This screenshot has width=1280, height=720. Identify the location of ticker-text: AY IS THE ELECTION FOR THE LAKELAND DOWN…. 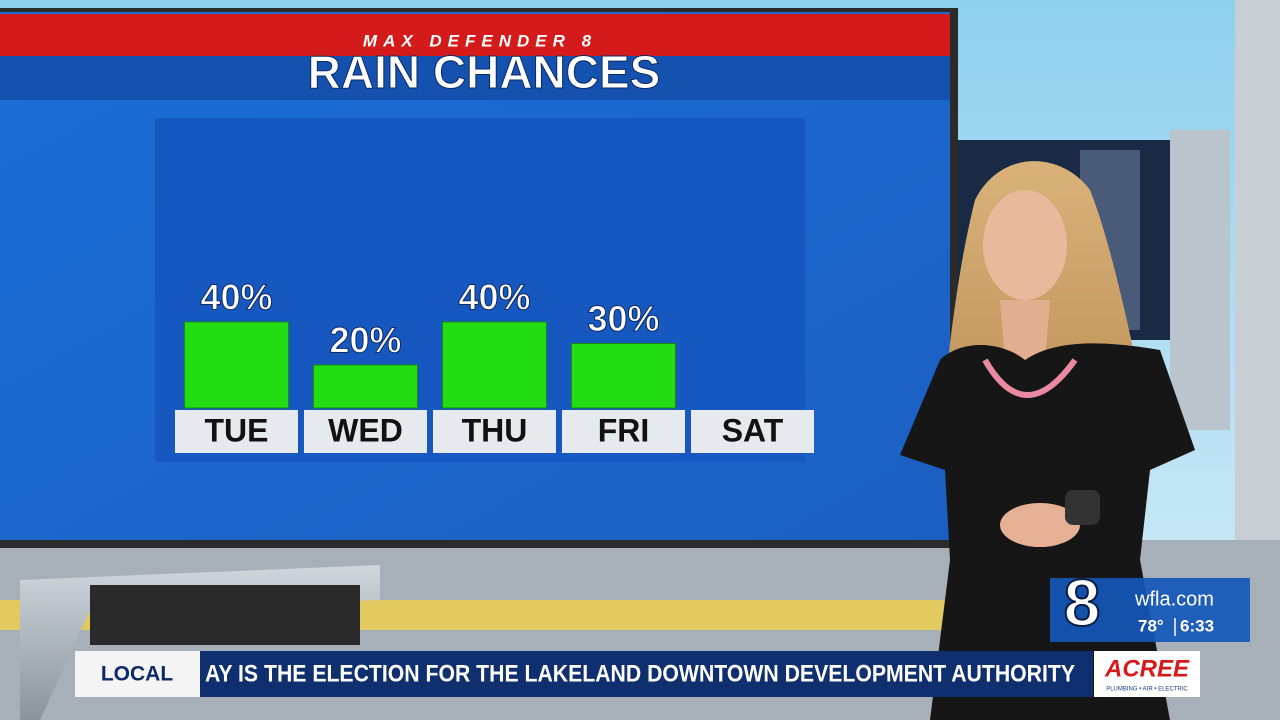
(640, 673).